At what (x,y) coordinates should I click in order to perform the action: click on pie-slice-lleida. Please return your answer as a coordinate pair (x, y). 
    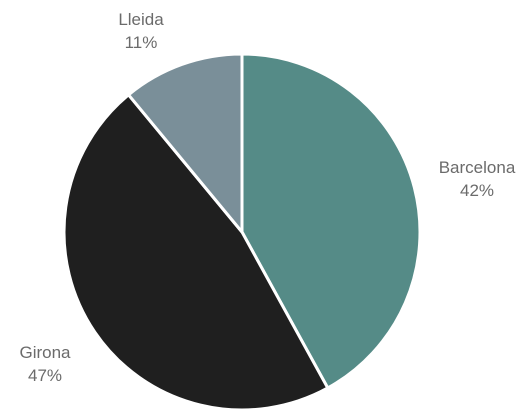
    Looking at the image, I should click on (185, 143).